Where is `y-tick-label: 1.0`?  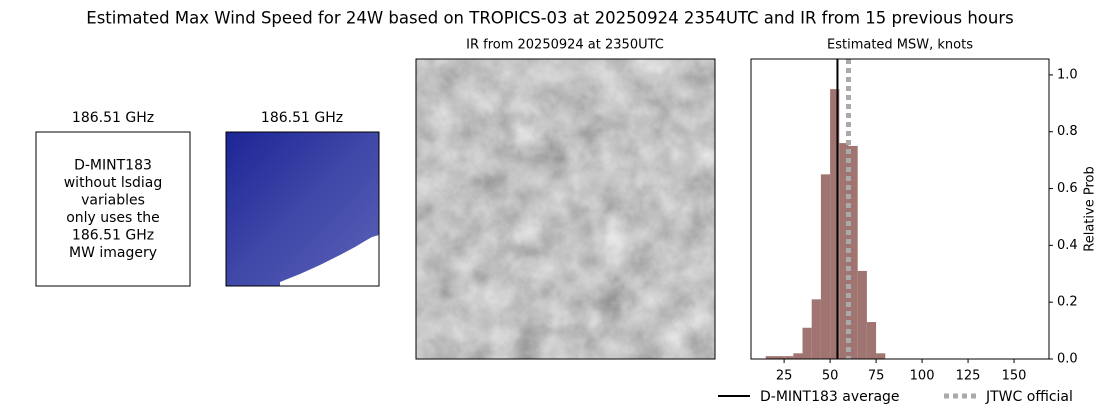
y-tick-label: 1.0 is located at coordinates (1067, 74).